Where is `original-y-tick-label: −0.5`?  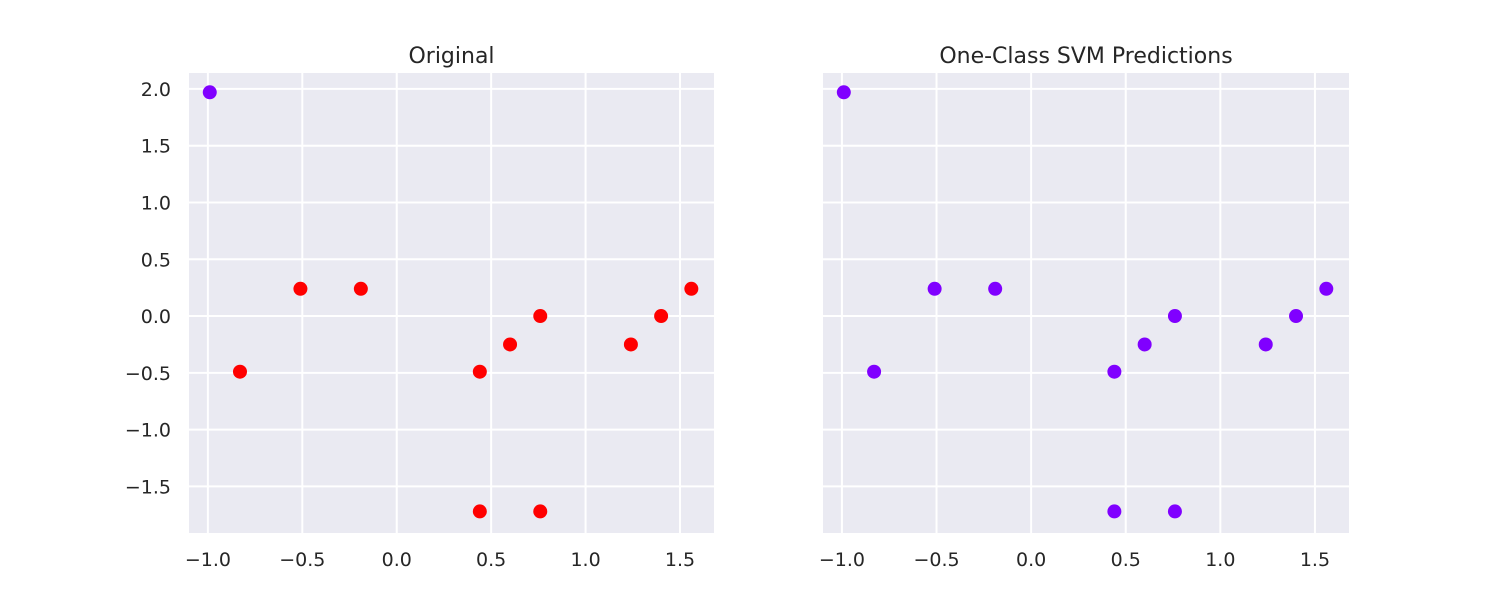 original-y-tick-label: −0.5 is located at coordinates (148, 374).